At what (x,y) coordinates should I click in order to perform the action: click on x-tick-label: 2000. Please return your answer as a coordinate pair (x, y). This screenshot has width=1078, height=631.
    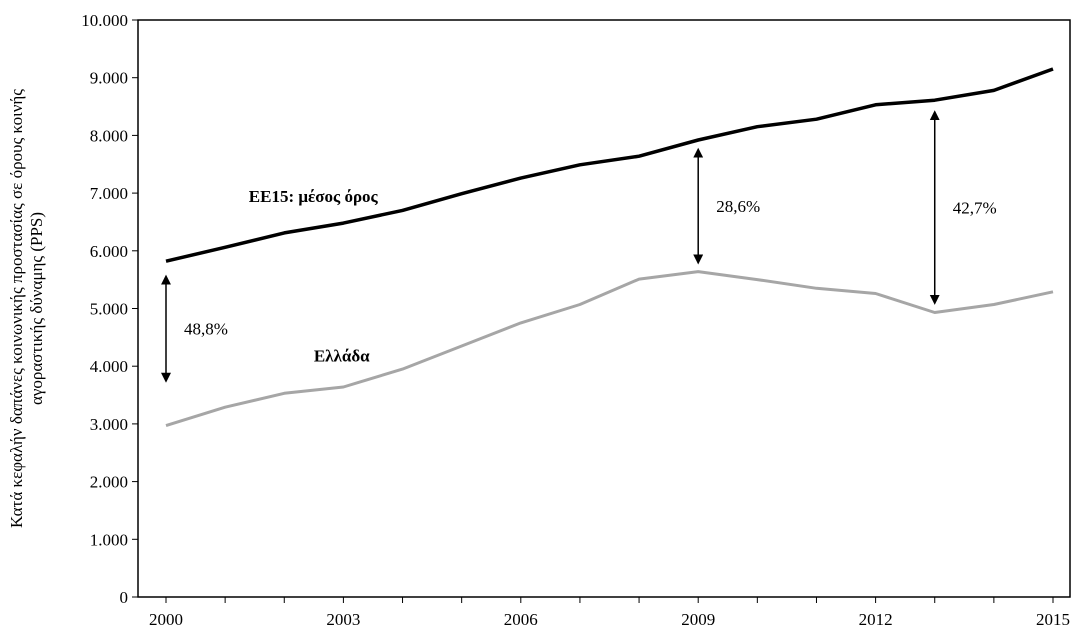
    Looking at the image, I should click on (166, 619).